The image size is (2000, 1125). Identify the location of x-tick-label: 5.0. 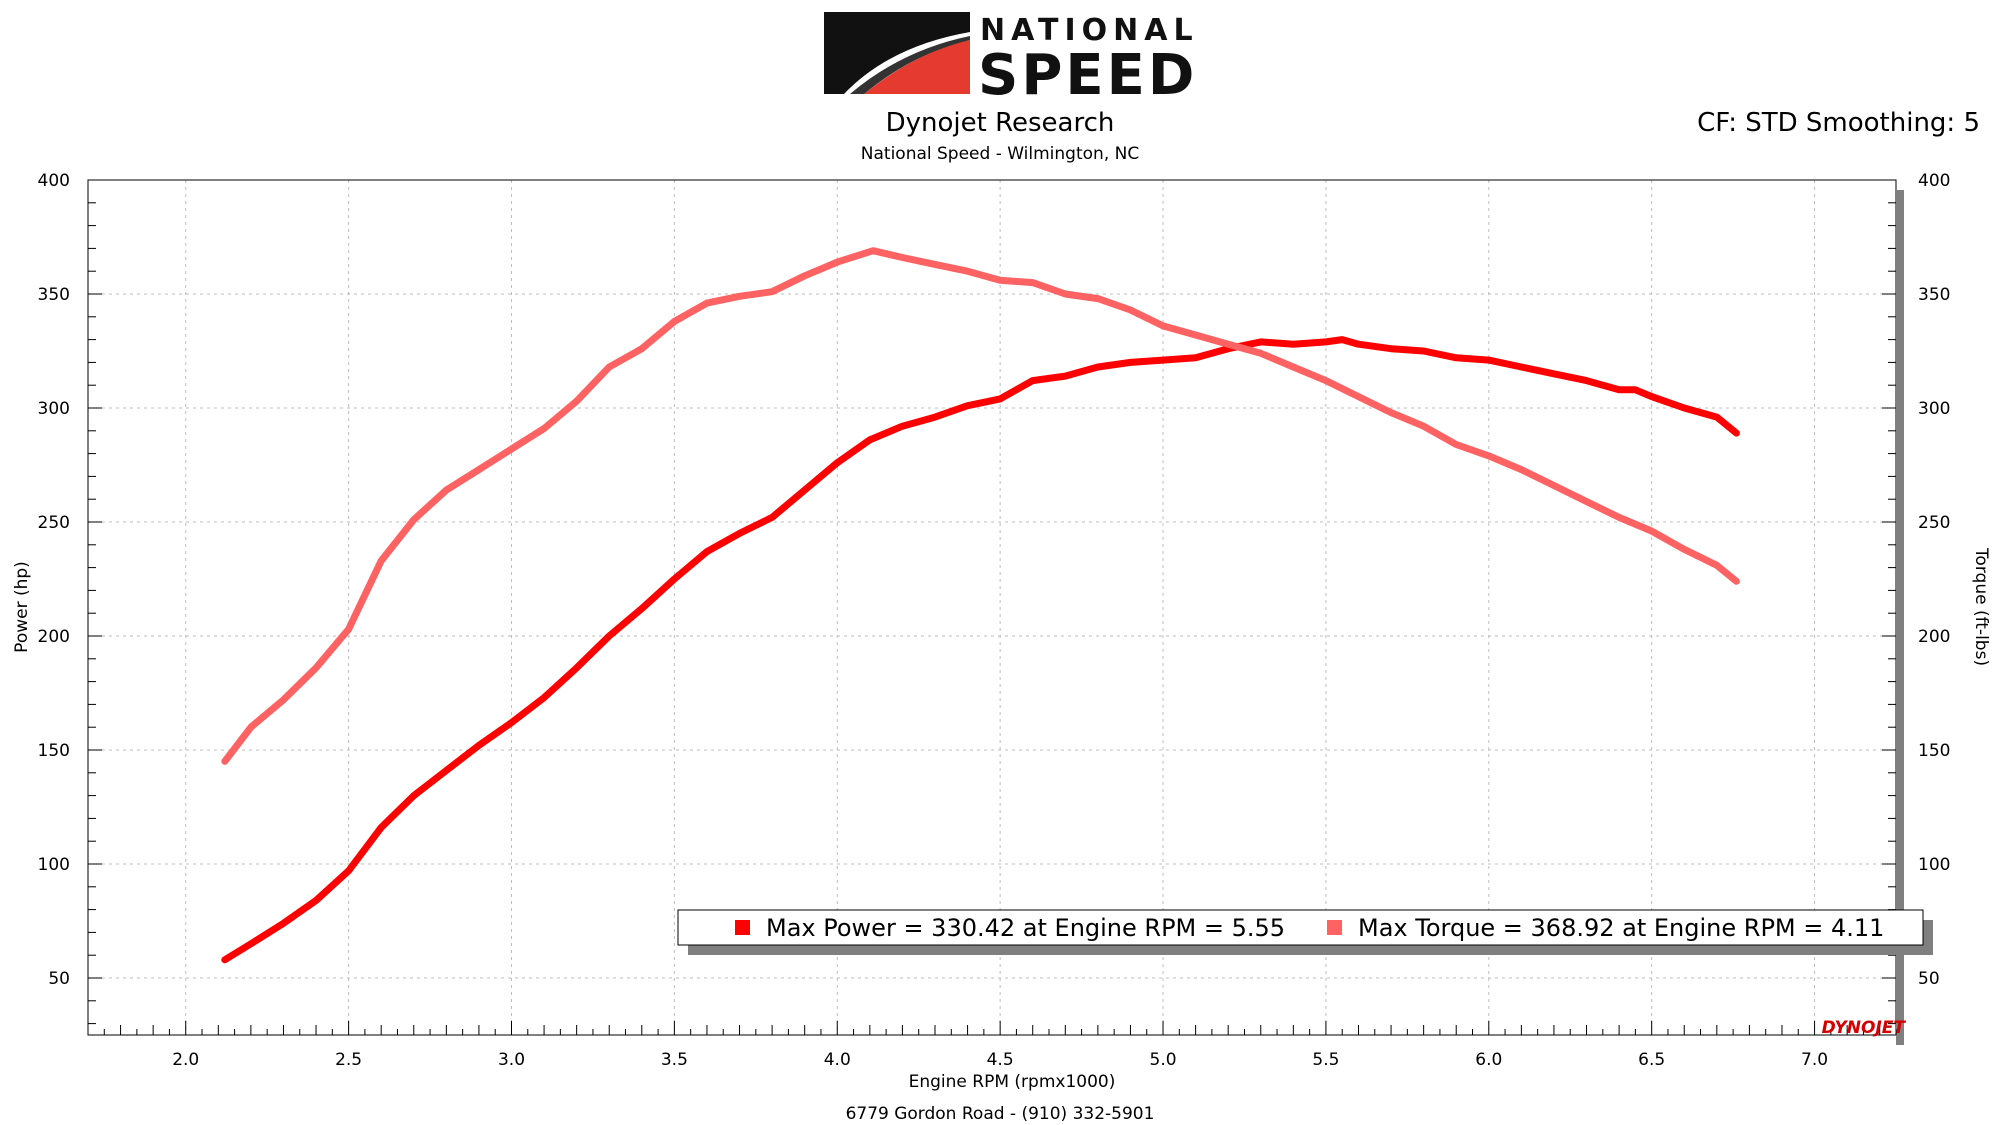
(1163, 1060).